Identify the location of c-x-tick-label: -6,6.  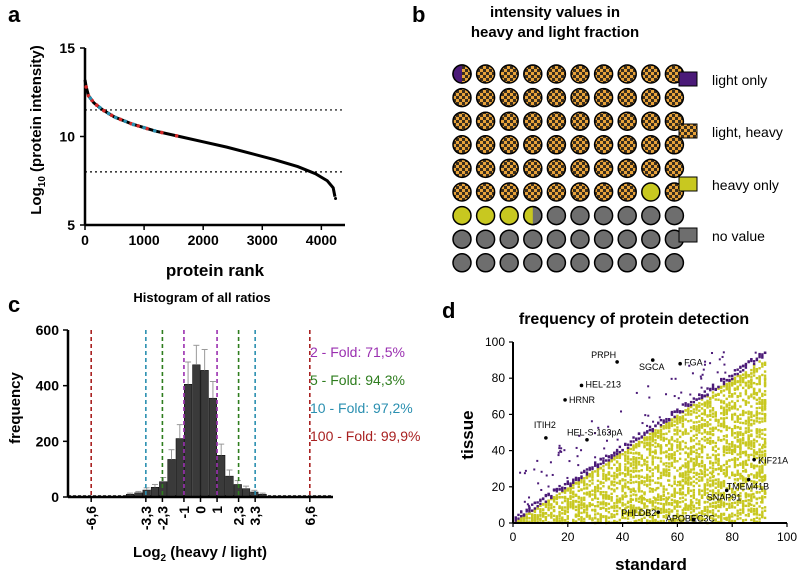
(91, 518).